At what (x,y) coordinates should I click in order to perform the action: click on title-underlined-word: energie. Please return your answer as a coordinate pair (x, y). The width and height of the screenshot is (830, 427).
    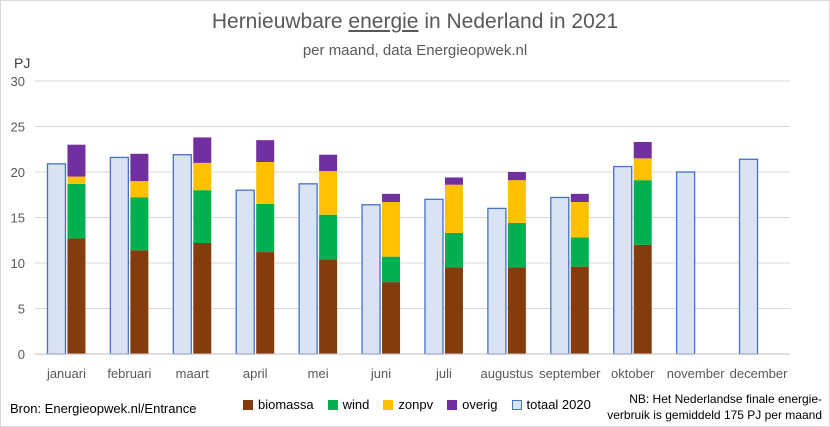
    Looking at the image, I should click on (383, 21).